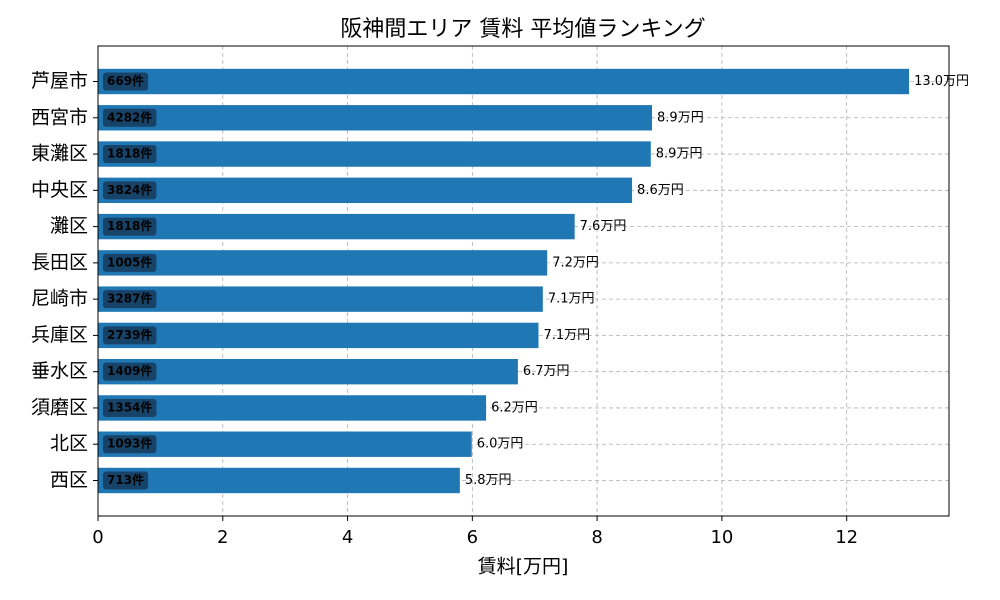 This screenshot has height=600, width=1000. Describe the element at coordinates (721, 537) in the screenshot. I see `x-tick-label: 10` at that location.